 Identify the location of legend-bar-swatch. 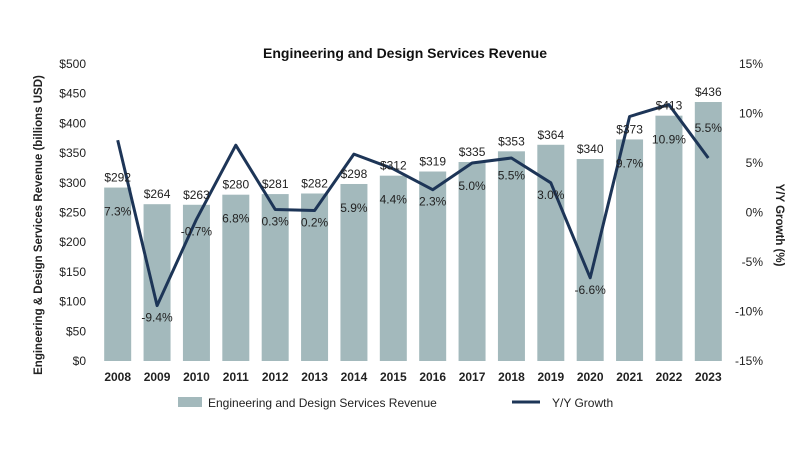
(190, 402).